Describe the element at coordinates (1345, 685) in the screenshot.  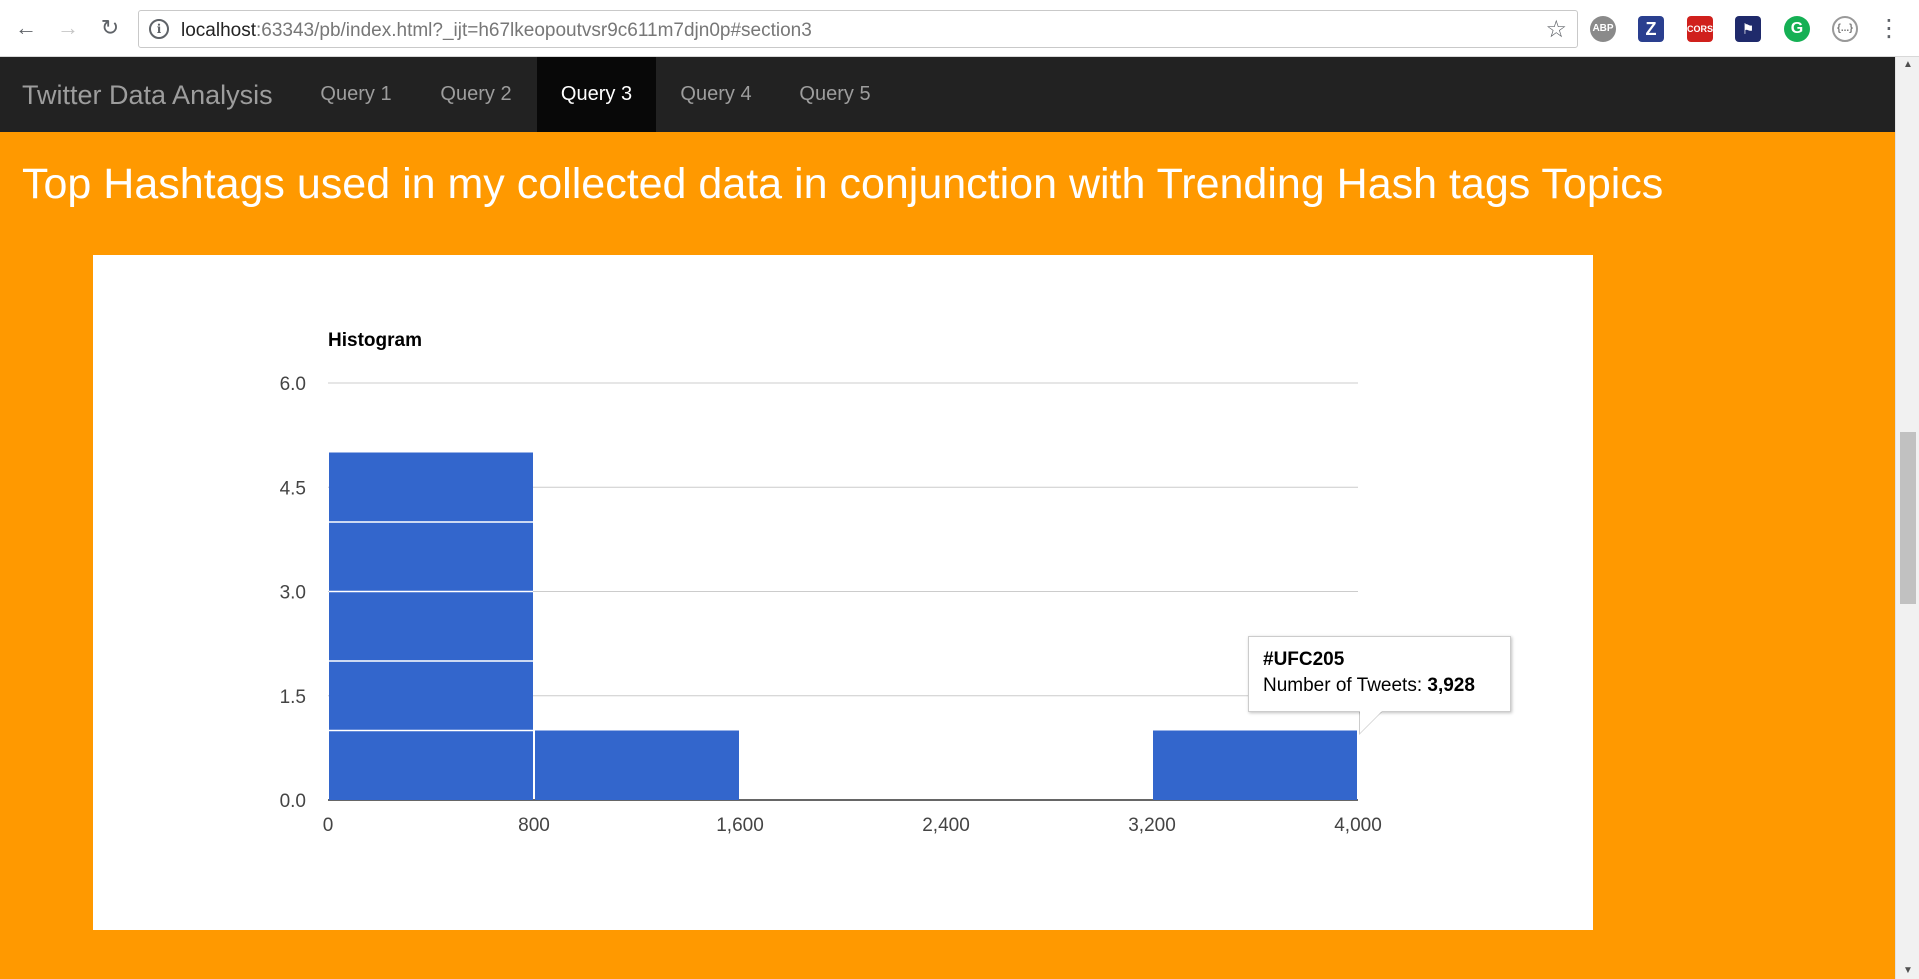
I see `tooltip-label: Number of Tweets:` at that location.